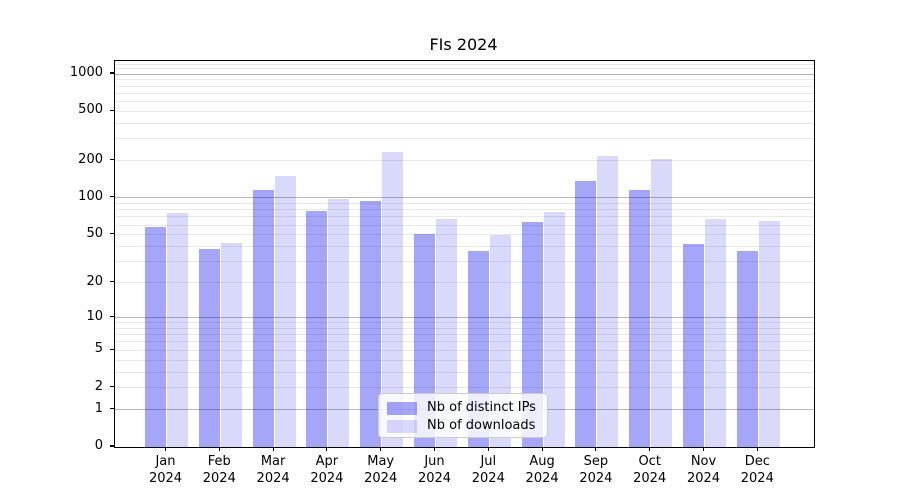 The height and width of the screenshot is (500, 900). I want to click on bar-distinct-ips-aug, so click(532, 334).